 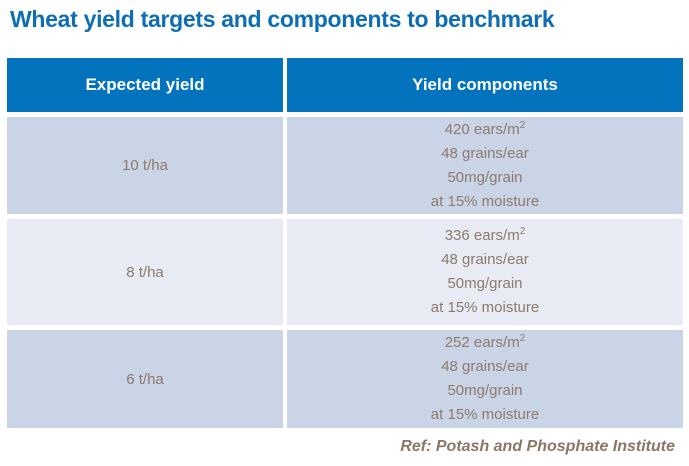 I want to click on ears-per-m2: 420 ears/m2, so click(x=485, y=130).